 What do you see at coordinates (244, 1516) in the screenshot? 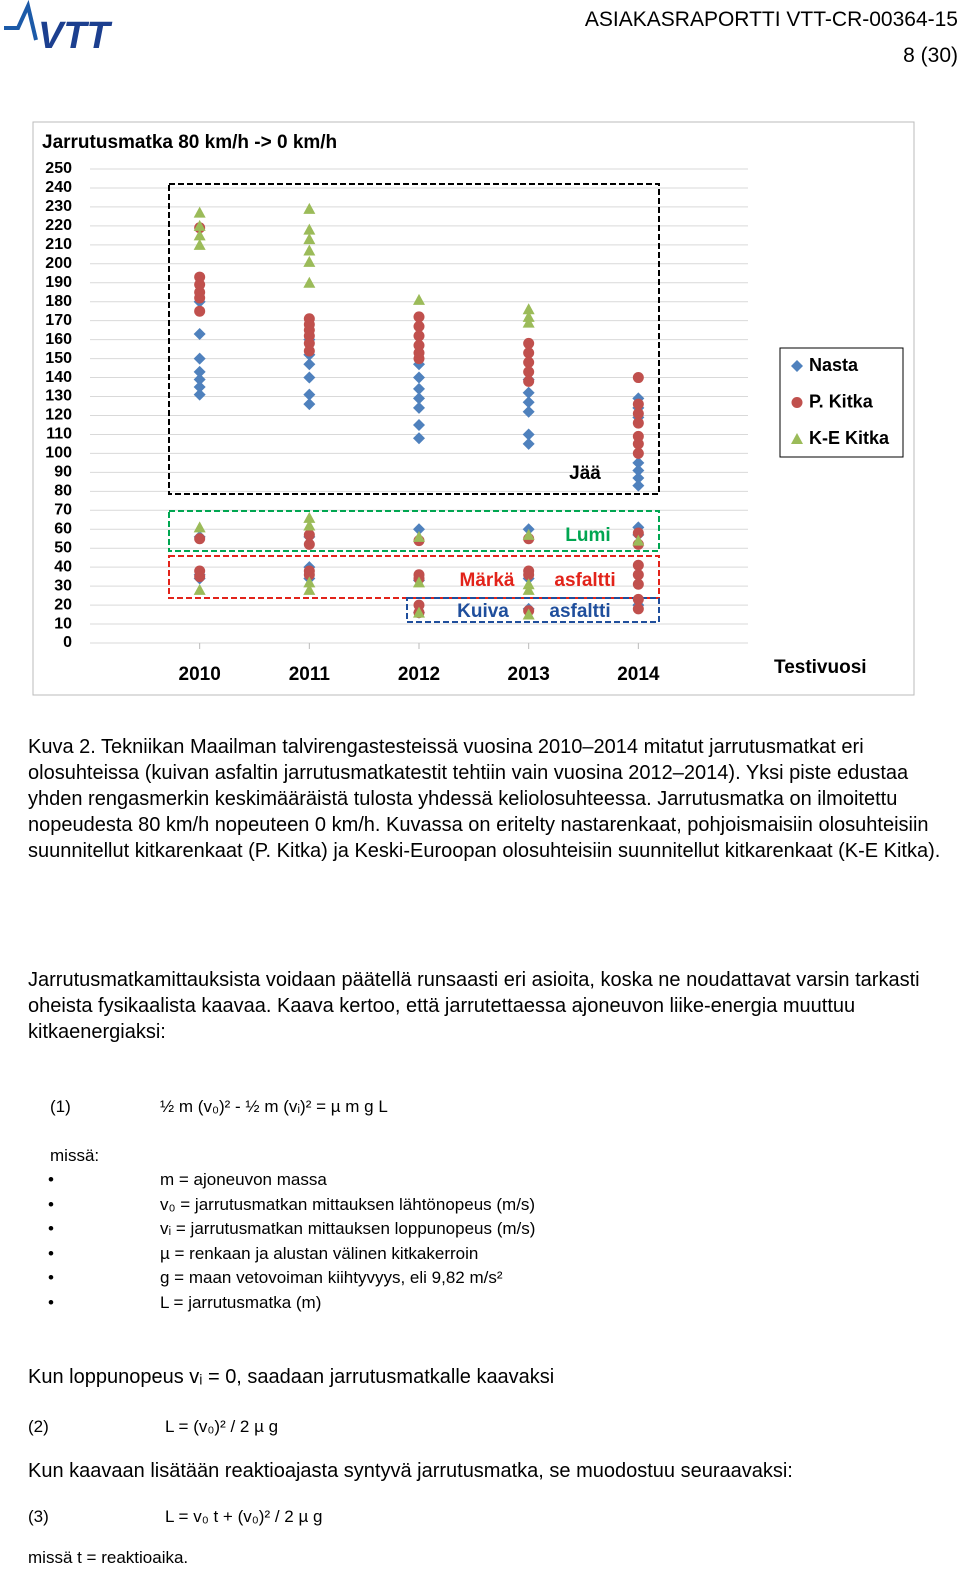
I see `formula: L = v₀ t + (v₀)² / 2 µ g` at bounding box center [244, 1516].